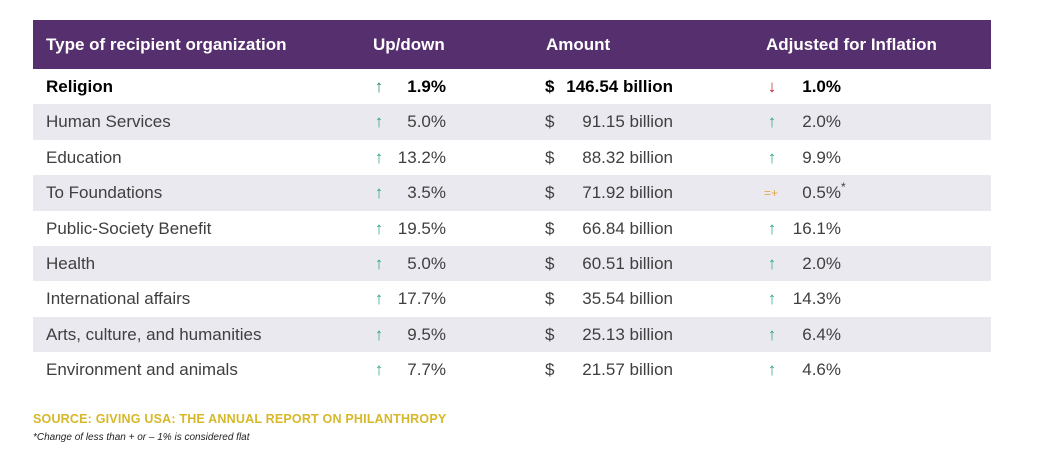 This screenshot has width=1040, height=449. What do you see at coordinates (426, 86) in the screenshot?
I see `row-updown-value: 1.9%` at bounding box center [426, 86].